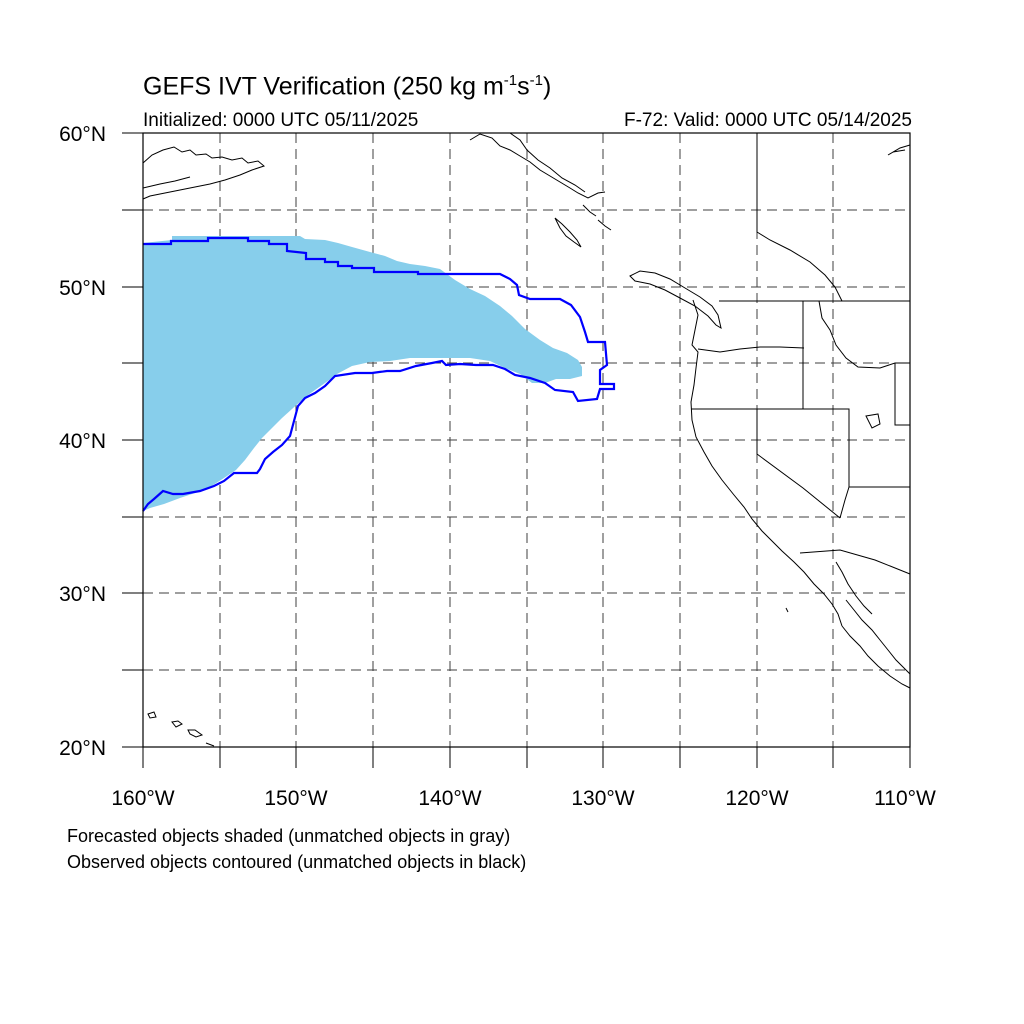 Image resolution: width=1024 pixels, height=1024 pixels. Describe the element at coordinates (510, 80) in the screenshot. I see `title-sup-1: -1` at that location.